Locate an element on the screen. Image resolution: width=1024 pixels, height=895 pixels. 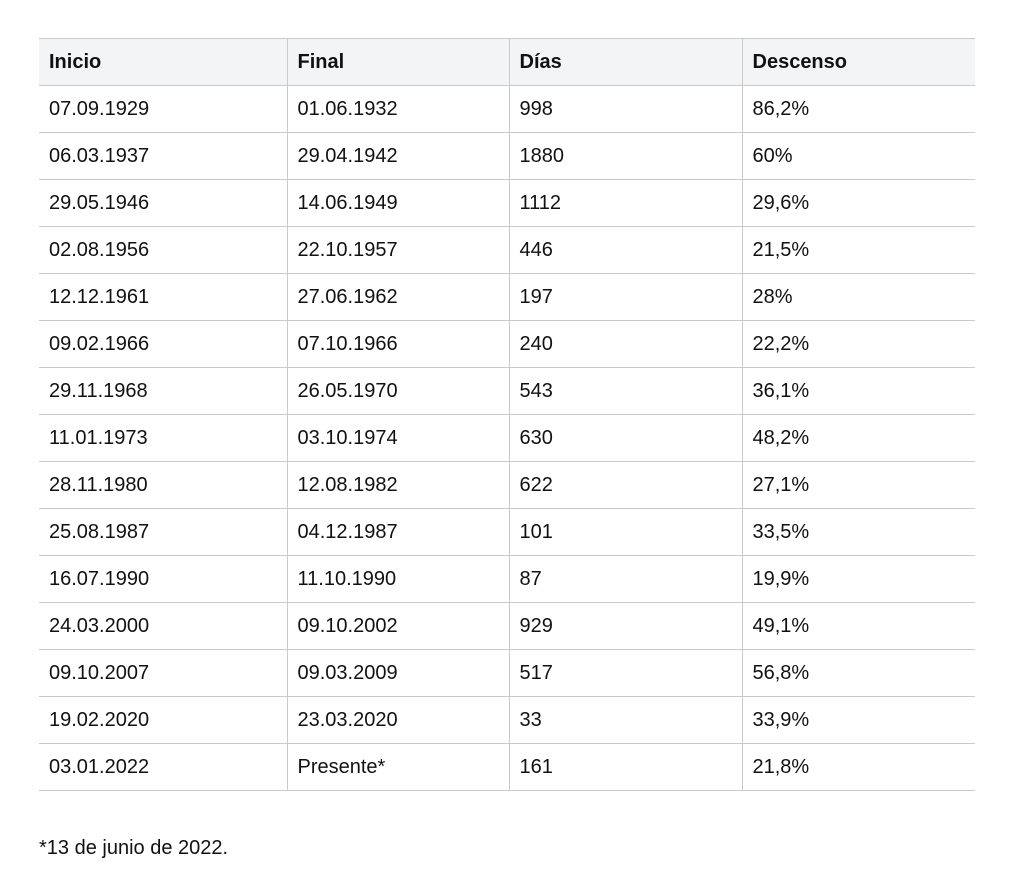
descenso-cell: 48,2% is located at coordinates (858, 438).